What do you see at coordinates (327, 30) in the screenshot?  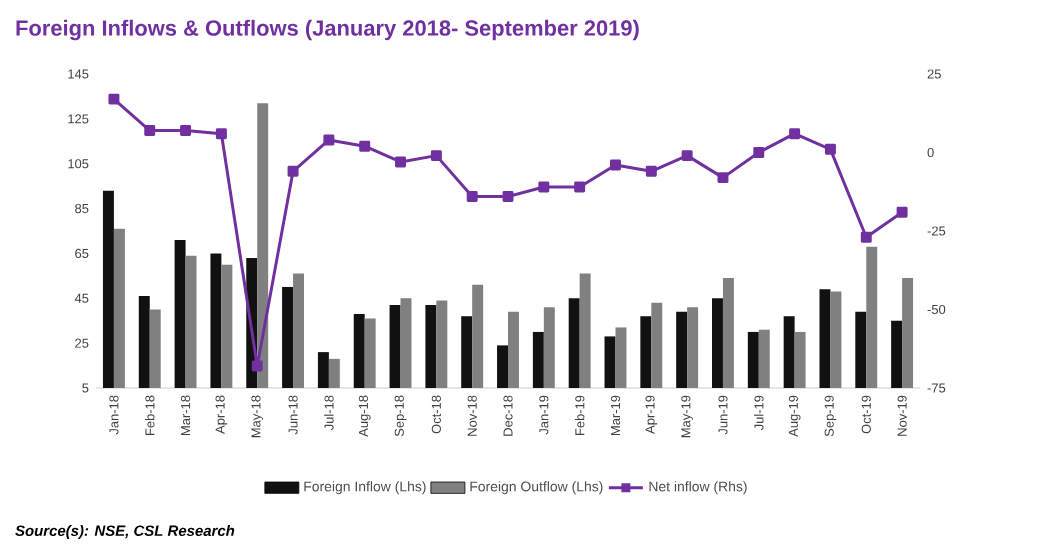 I see `chart-title: Foreign Inflows & Outflows (January 2018- September 2019)` at bounding box center [327, 30].